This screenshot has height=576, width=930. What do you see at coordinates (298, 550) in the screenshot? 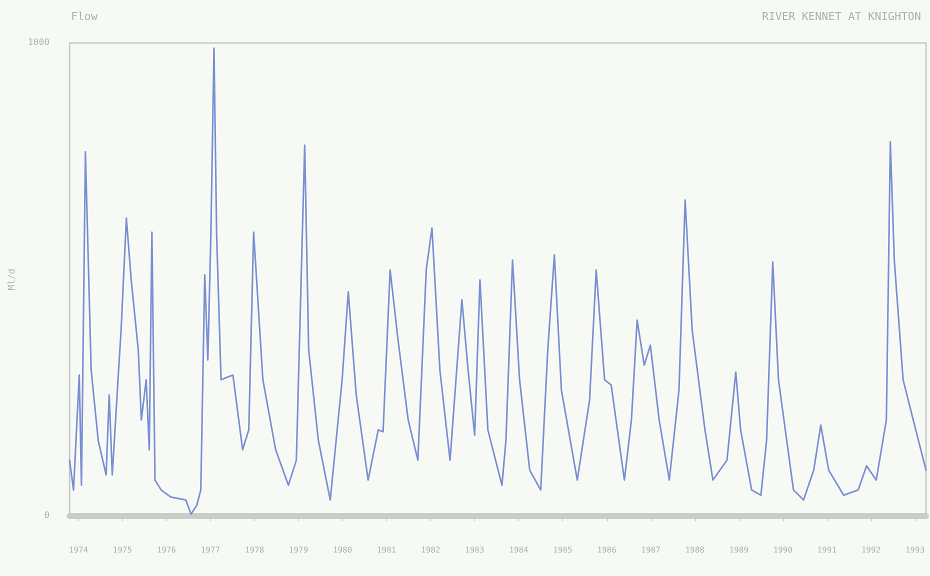
I see `x-tick-label: 1979` at bounding box center [298, 550].